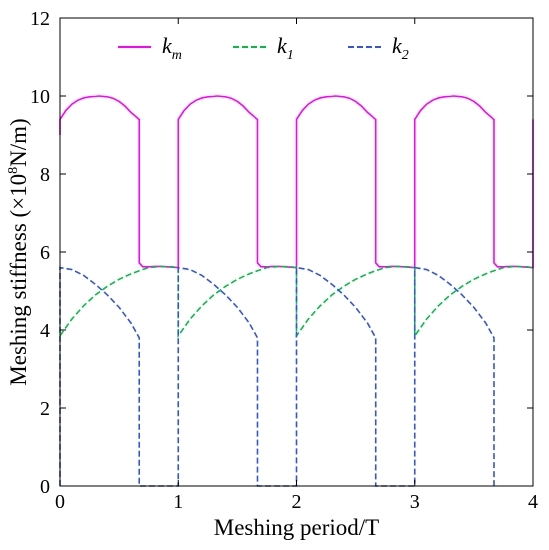 The width and height of the screenshot is (549, 550). What do you see at coordinates (290, 55) in the screenshot?
I see `legend-label-subscript: 1` at bounding box center [290, 55].